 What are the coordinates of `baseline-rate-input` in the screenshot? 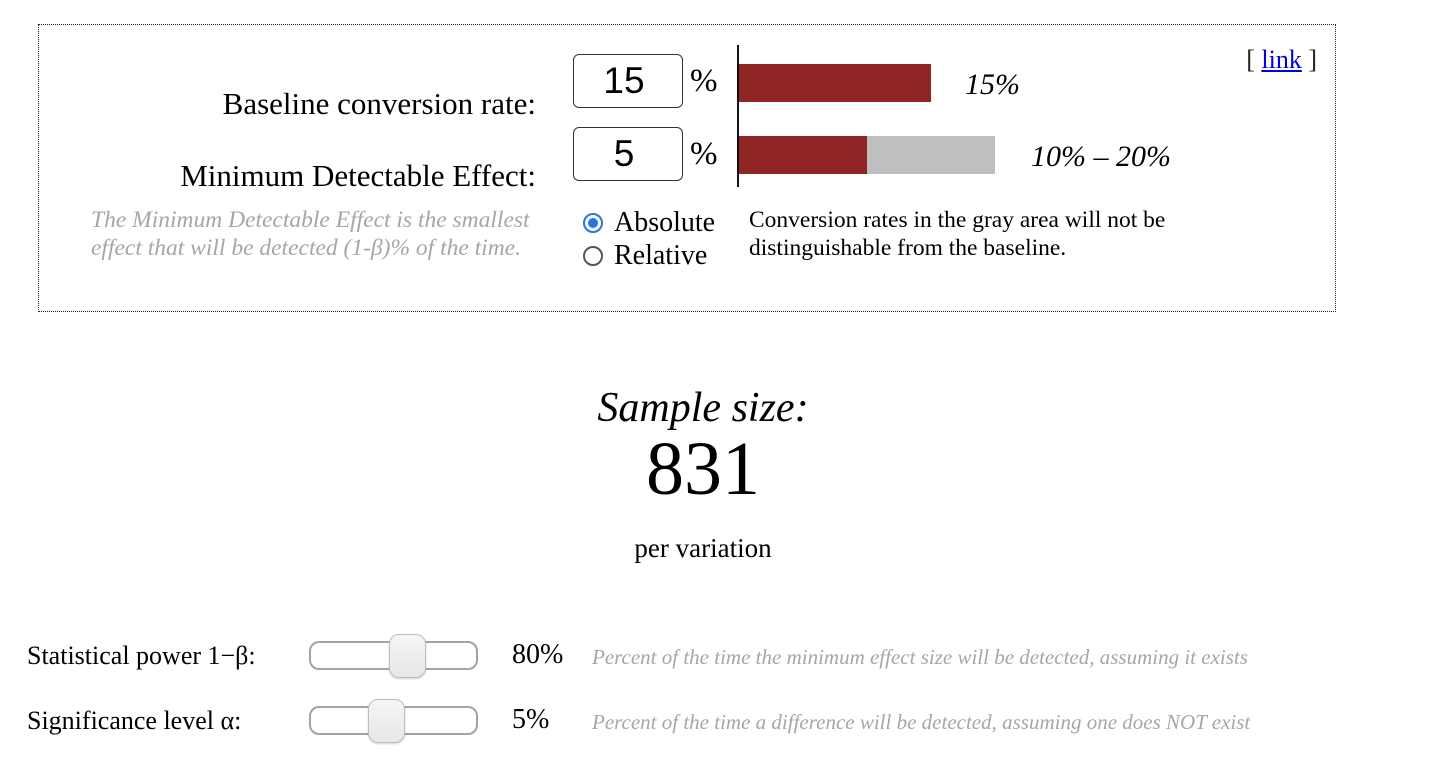 It's located at (628, 81).